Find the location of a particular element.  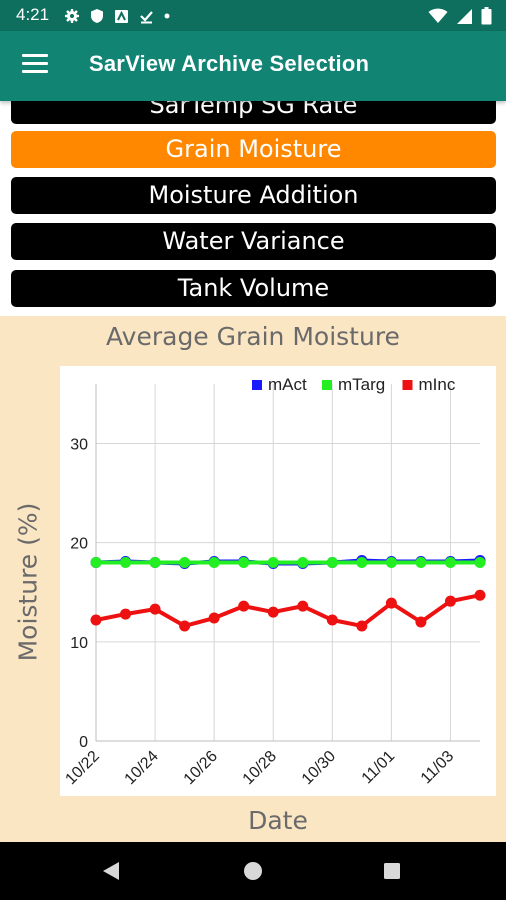

app-icon is located at coordinates (121, 16).